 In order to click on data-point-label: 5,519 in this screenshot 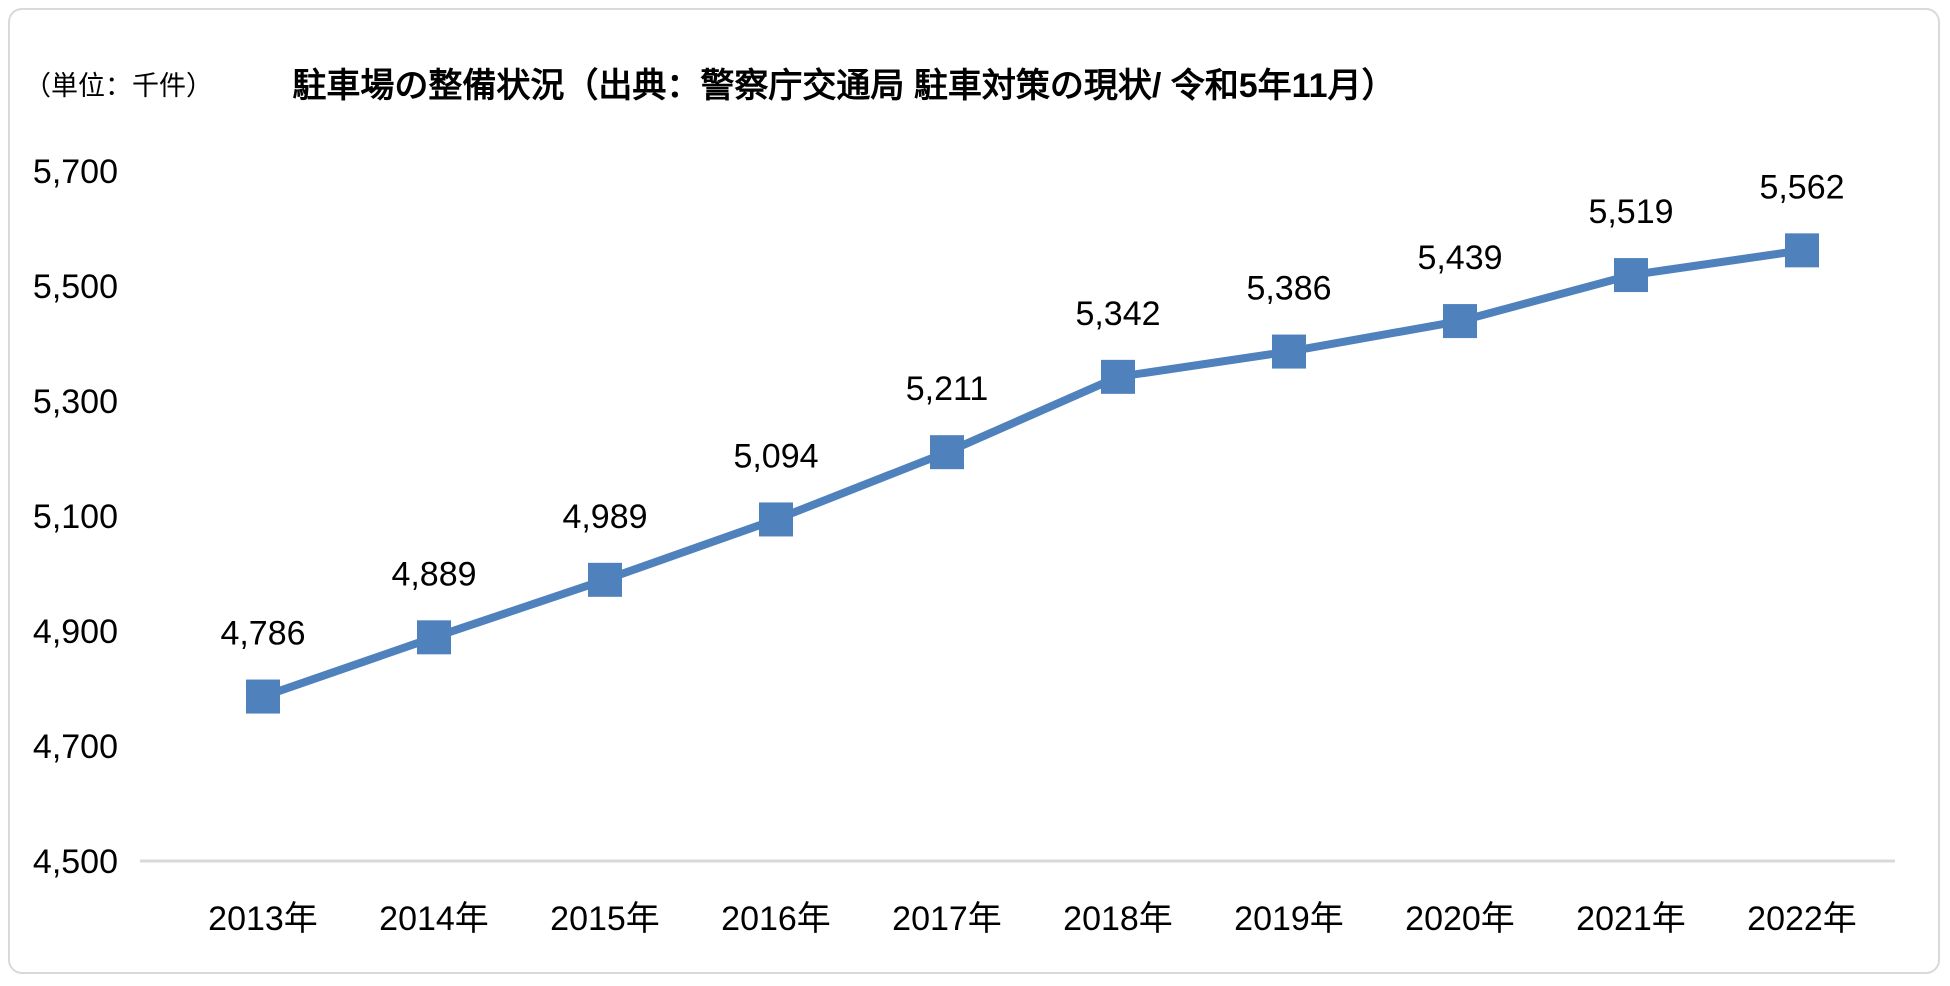, I will do `click(1630, 212)`.